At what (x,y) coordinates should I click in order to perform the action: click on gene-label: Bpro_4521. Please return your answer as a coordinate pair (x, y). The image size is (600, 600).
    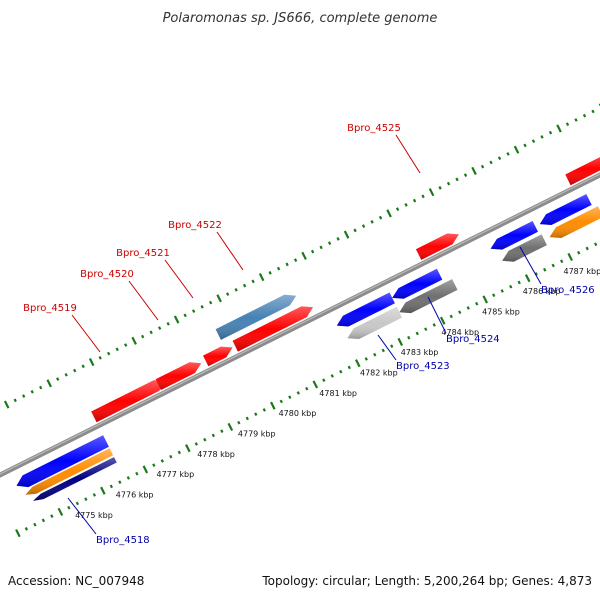
    Looking at the image, I should click on (143, 253).